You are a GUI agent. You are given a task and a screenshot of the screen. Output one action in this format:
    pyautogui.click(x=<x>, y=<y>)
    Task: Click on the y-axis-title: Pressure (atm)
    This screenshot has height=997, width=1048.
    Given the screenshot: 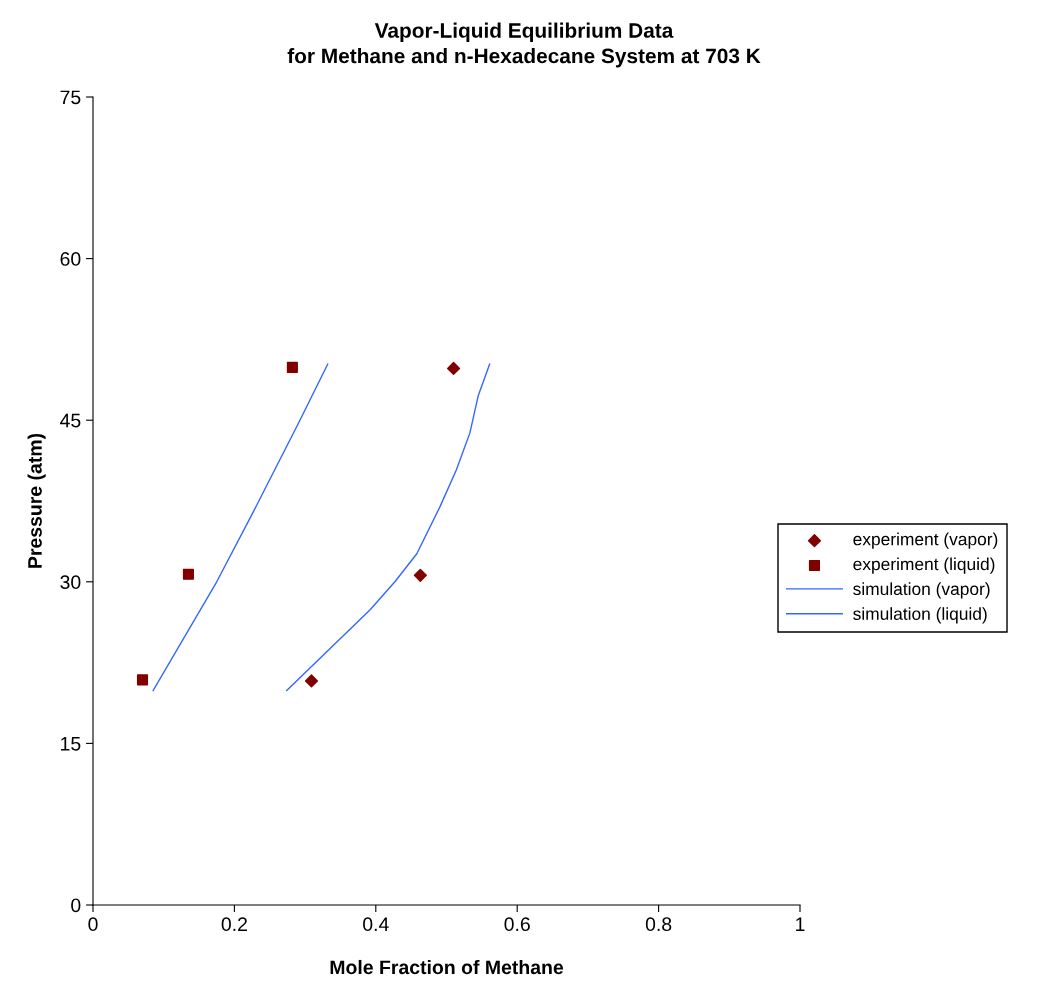 What is the action you would take?
    pyautogui.click(x=36, y=500)
    